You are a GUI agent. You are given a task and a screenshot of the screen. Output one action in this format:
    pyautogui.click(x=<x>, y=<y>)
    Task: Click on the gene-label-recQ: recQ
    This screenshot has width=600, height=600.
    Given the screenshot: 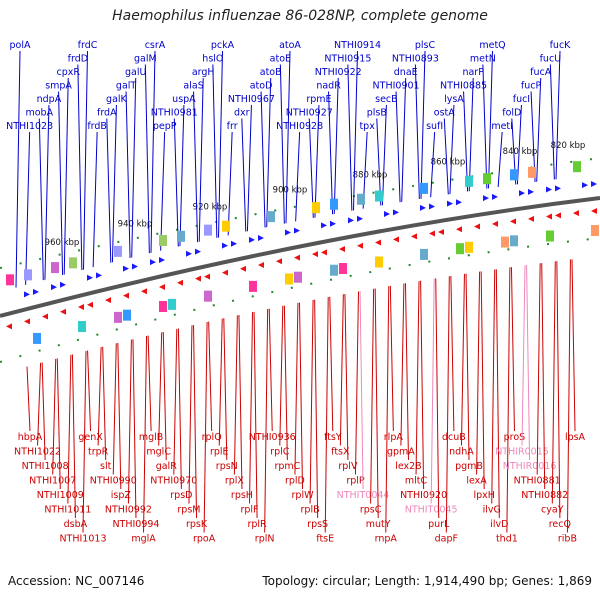 What is the action you would take?
    pyautogui.click(x=560, y=524)
    